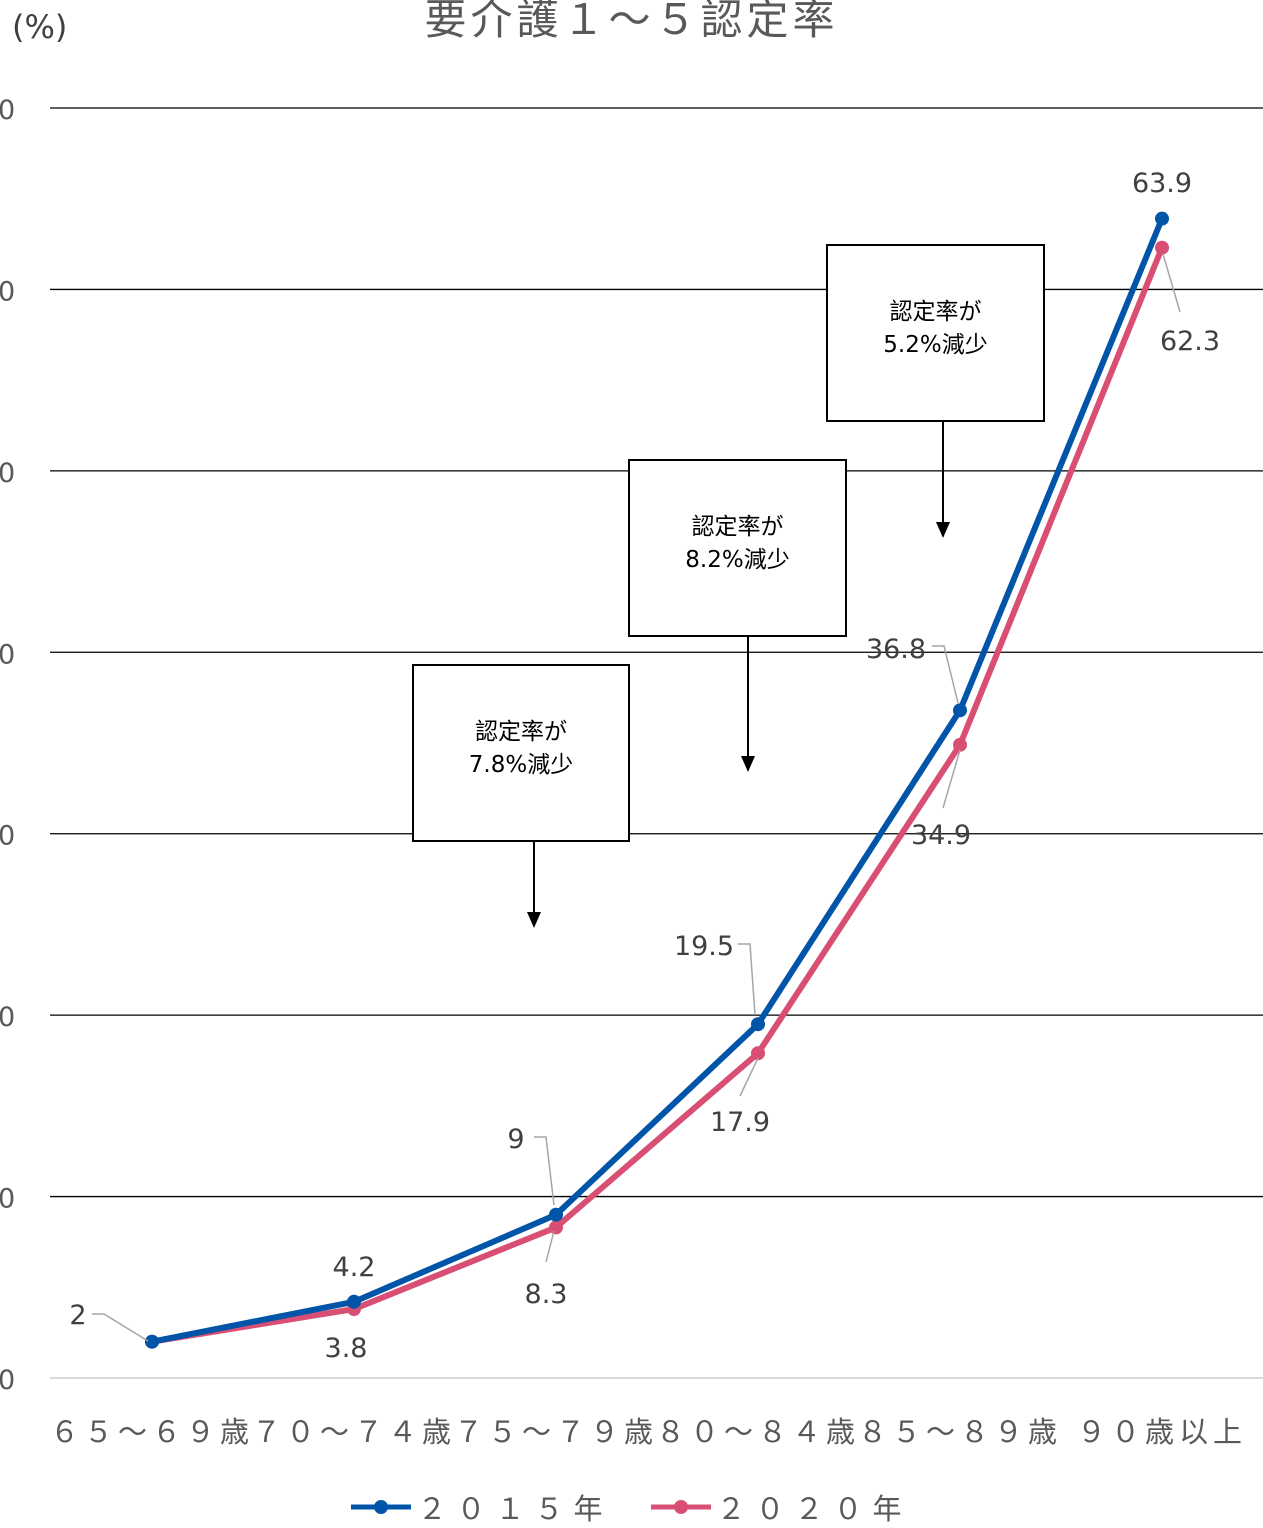 The width and height of the screenshot is (1263, 1528). Describe the element at coordinates (740, 1122) in the screenshot. I see `data-label-2020: 17.9` at that location.